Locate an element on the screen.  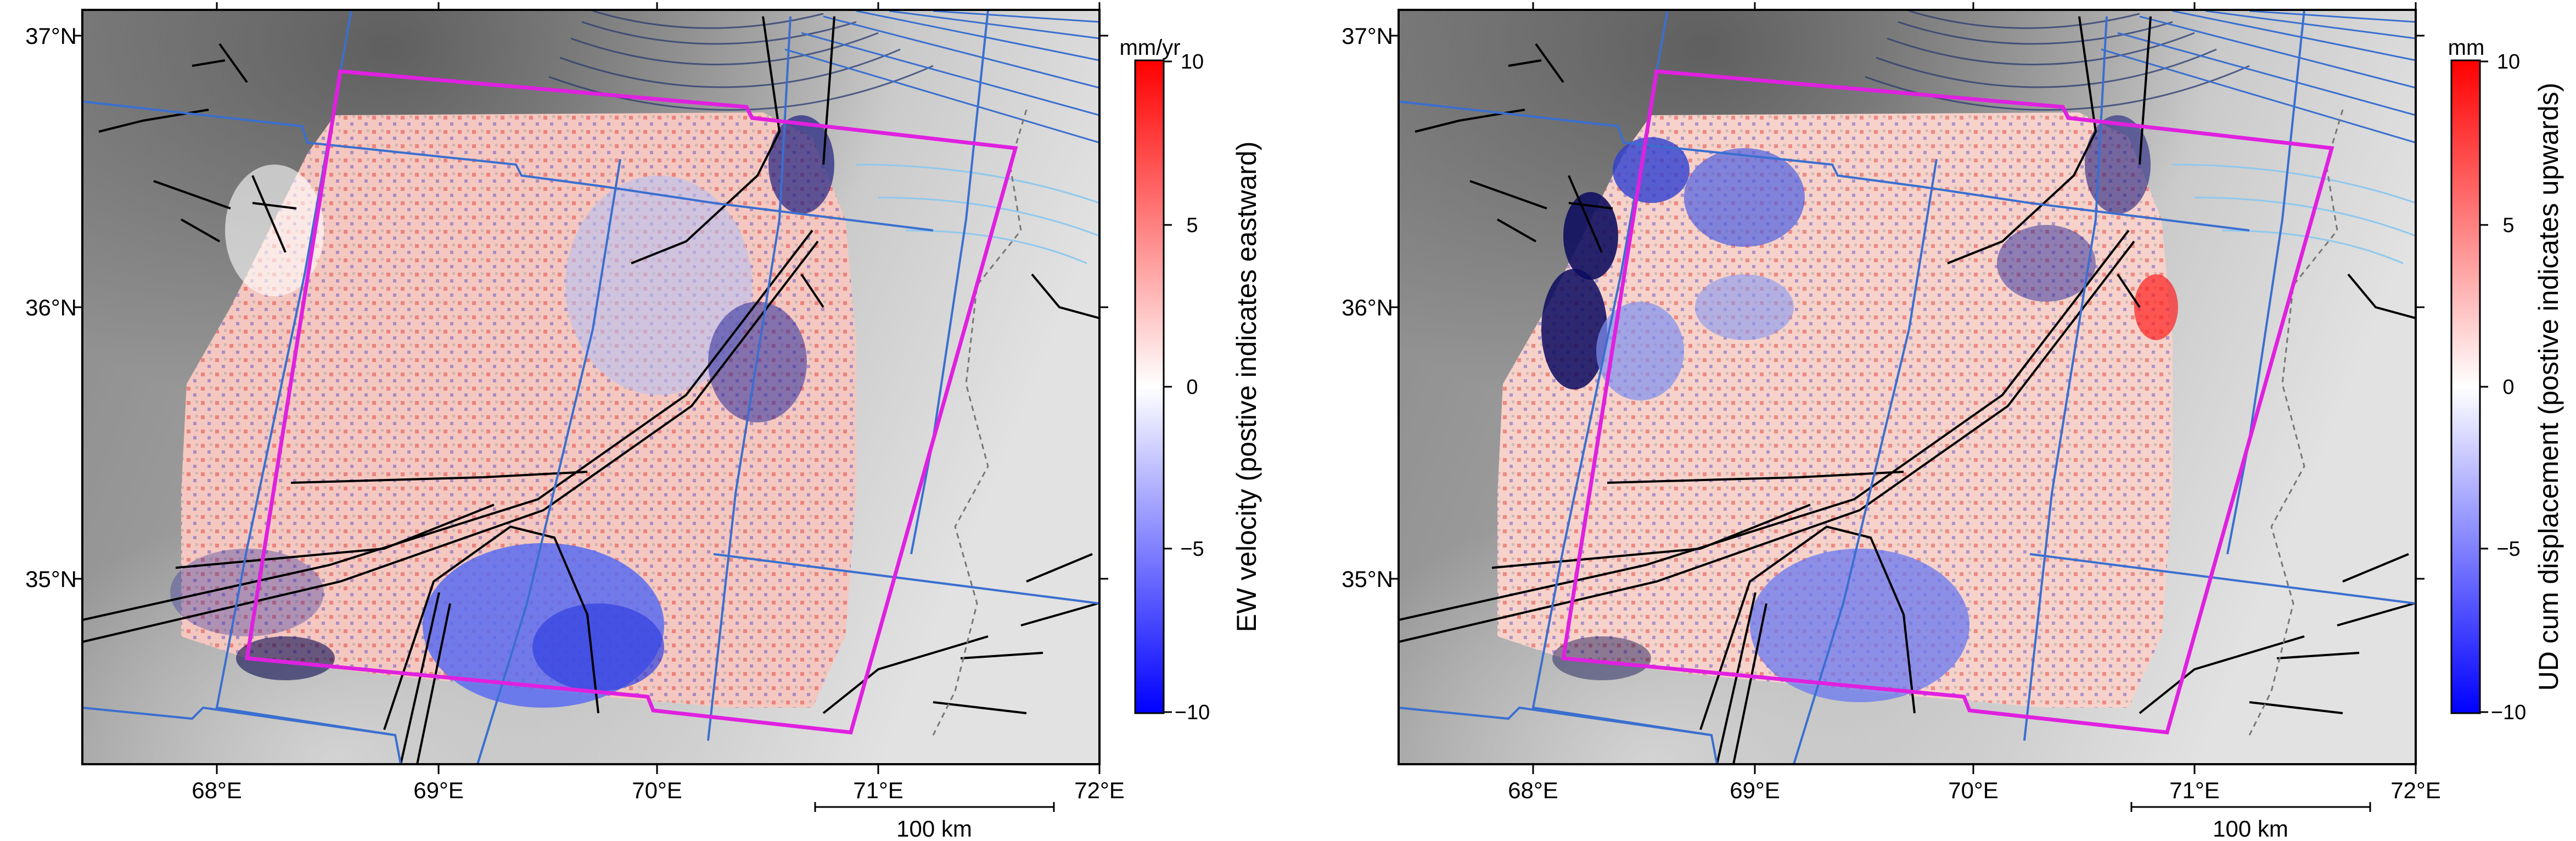
border-dashed-line is located at coordinates (980, 422).